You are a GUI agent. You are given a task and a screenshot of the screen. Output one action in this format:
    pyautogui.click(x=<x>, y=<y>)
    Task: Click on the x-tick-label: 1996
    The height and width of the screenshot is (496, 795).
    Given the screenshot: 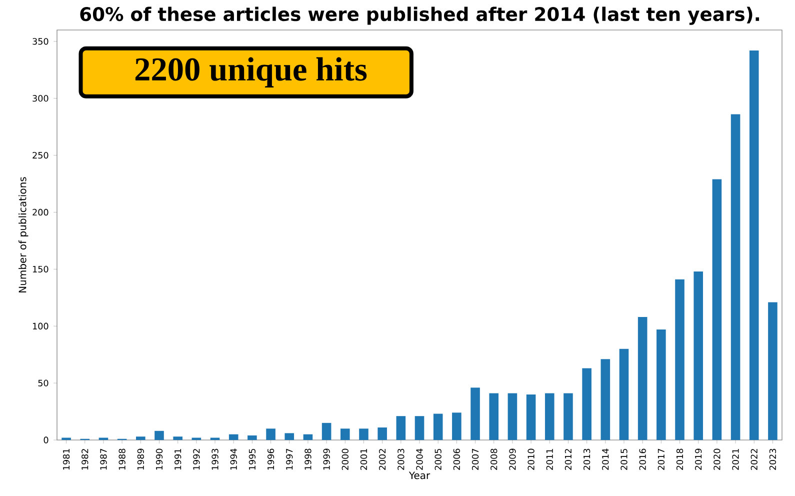 What is the action you would take?
    pyautogui.click(x=270, y=459)
    